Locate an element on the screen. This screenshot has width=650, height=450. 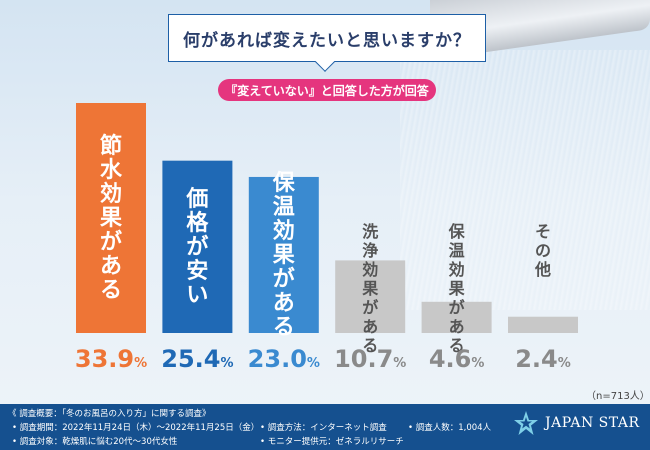
category-label-4: 洗浄効果がある is located at coordinates (369, 288).